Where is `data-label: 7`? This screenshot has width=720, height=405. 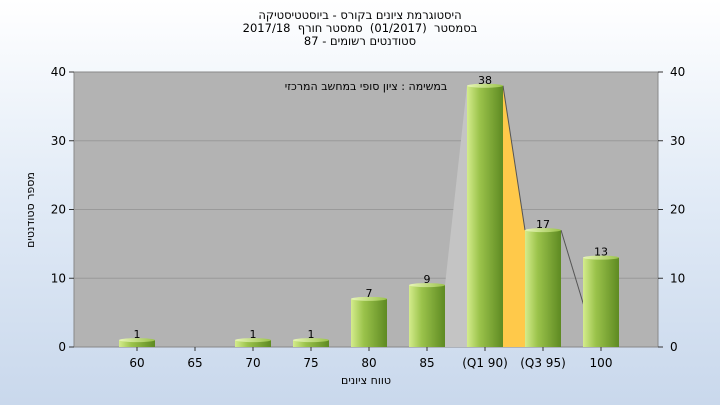
data-label: 7 is located at coordinates (369, 293).